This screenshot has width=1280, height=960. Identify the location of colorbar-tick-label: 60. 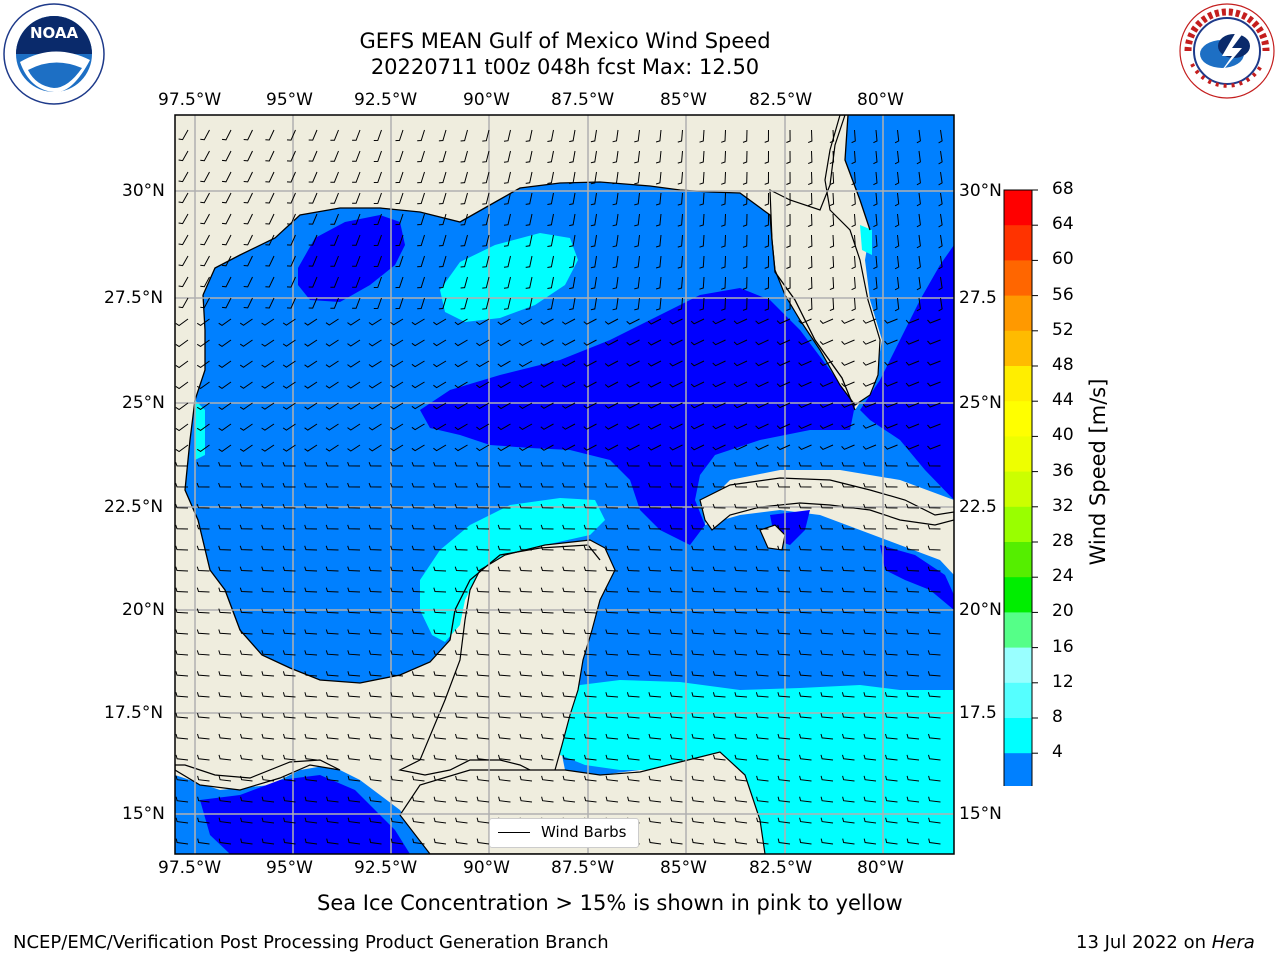
(1063, 259).